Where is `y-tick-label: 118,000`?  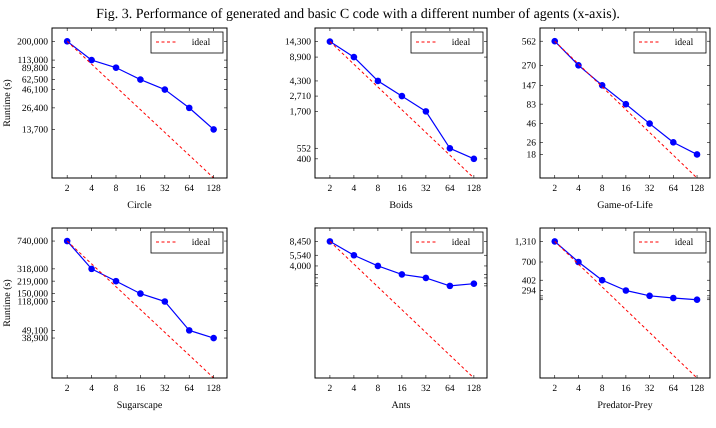 y-tick-label: 118,000 is located at coordinates (32, 303).